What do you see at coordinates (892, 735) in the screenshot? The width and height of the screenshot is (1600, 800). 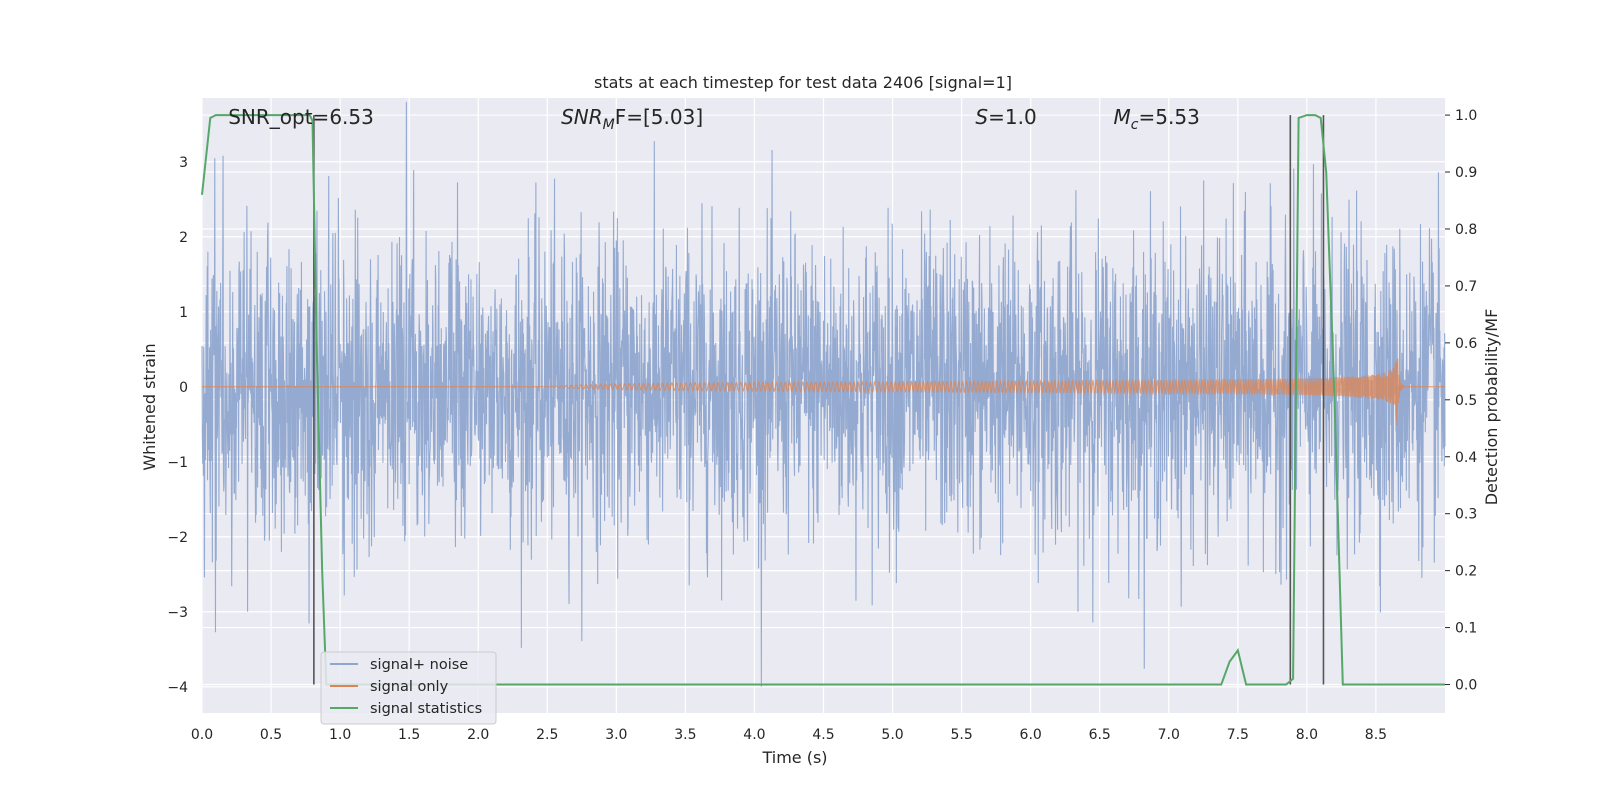 I see `x-tick-label: 5.0` at bounding box center [892, 735].